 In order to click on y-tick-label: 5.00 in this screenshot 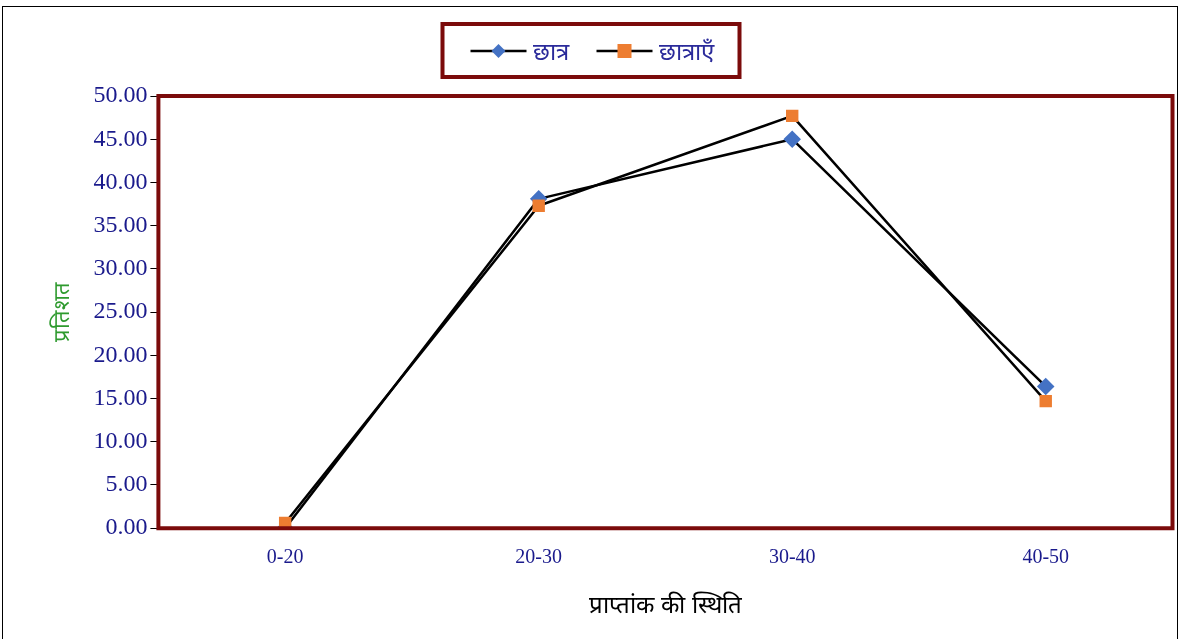, I will do `click(126, 483)`.